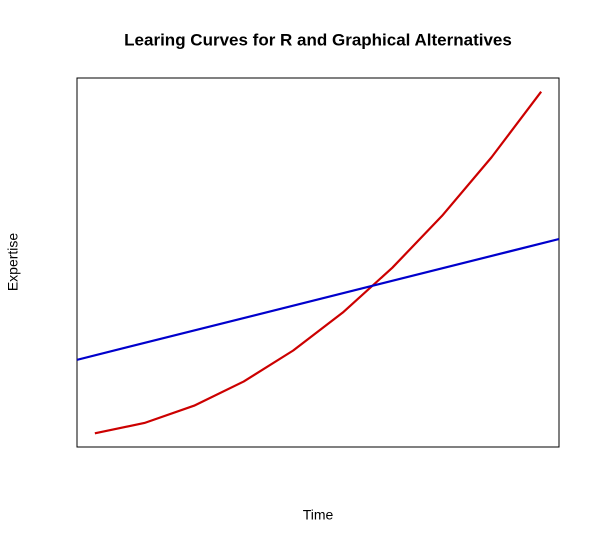 This screenshot has height=545, width=600. I want to click on y-axis-label: Expertise, so click(13, 262).